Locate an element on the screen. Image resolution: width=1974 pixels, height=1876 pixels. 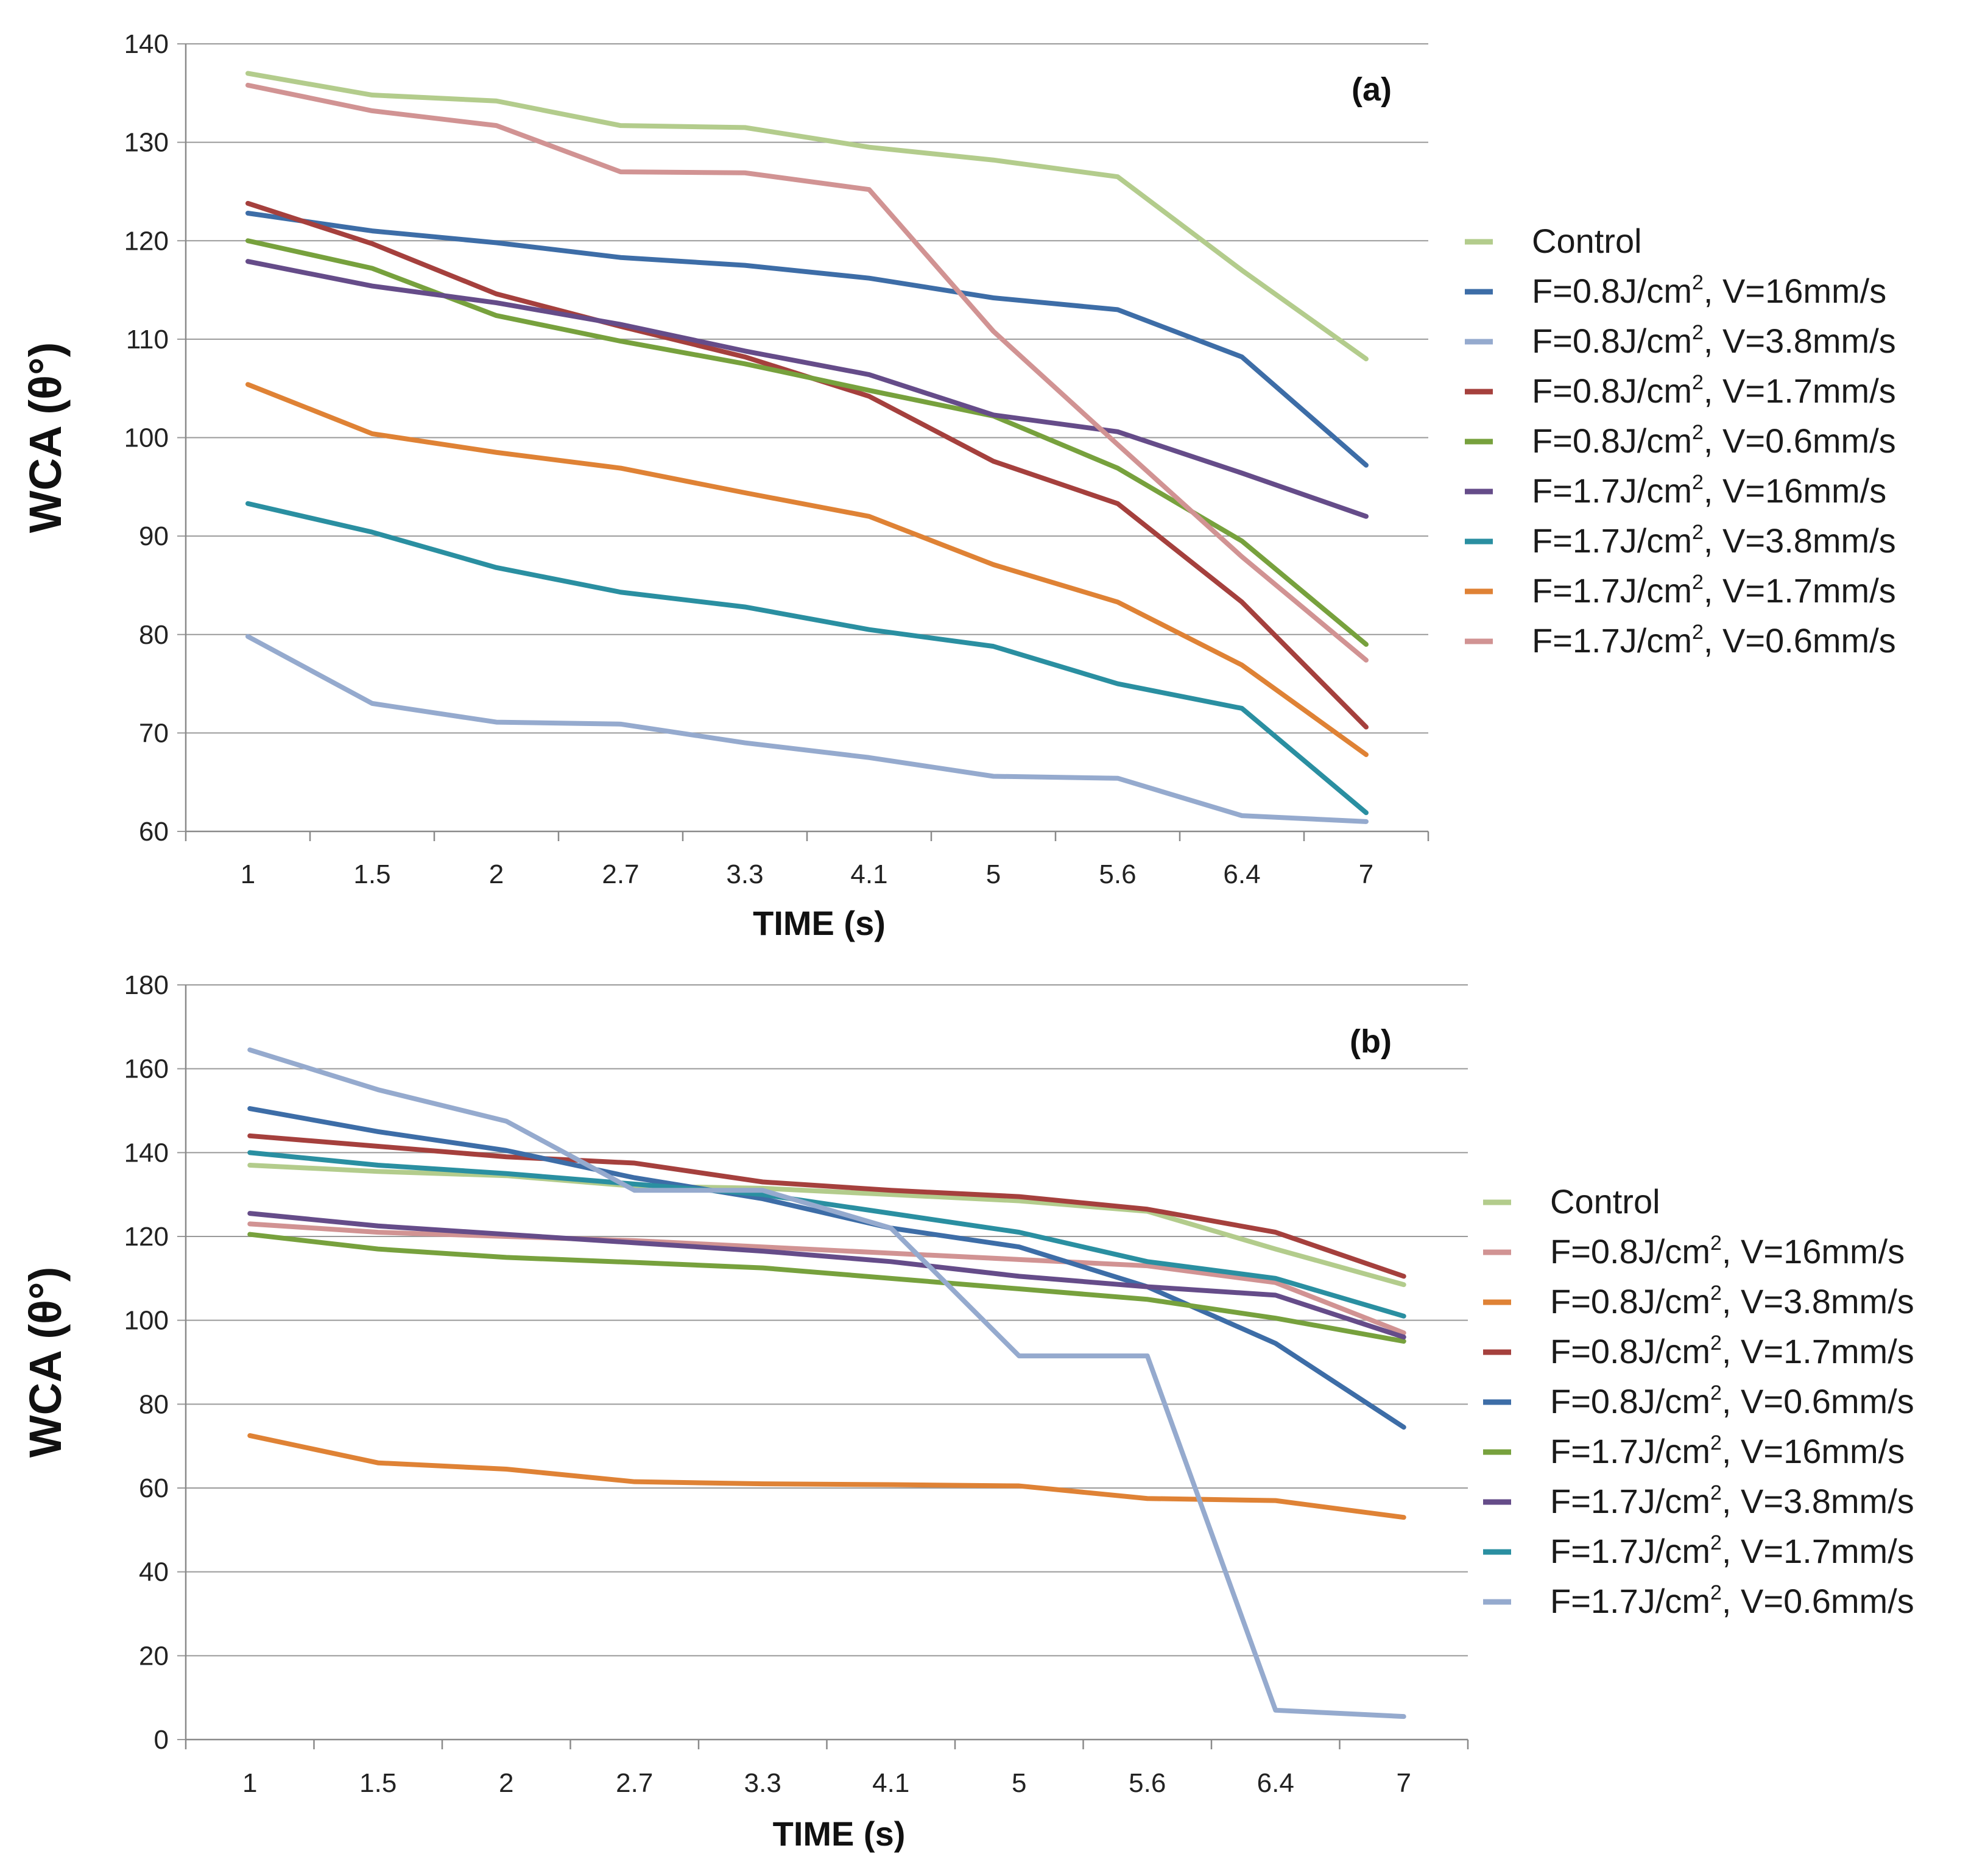
legend-entry: F=1.7J/cm2, V=1.7mm/s is located at coordinates (1714, 590).